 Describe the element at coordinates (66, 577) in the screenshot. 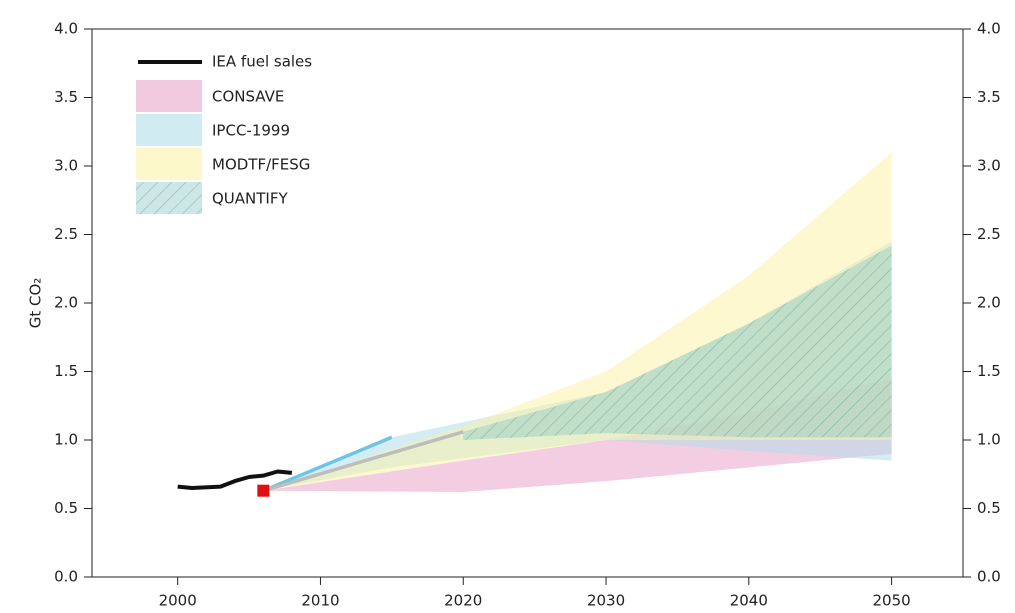

I see `y-tick-label: 0.0` at that location.